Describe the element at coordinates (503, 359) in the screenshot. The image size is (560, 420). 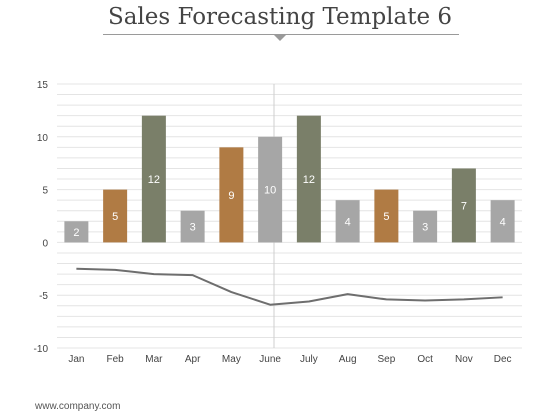
I see `x-tick-label: Dec` at that location.